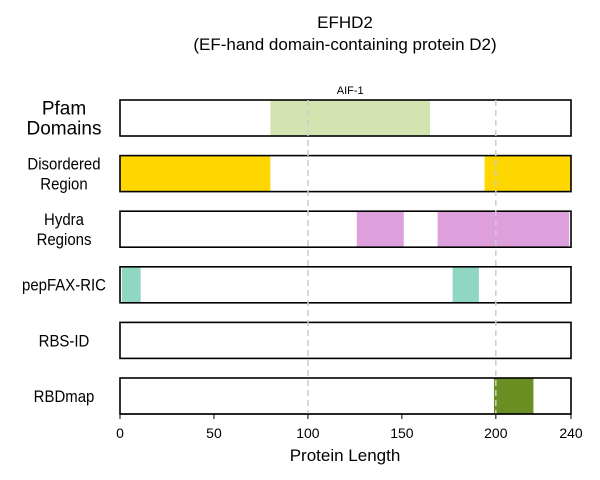 Image resolution: width=600 pixels, height=480 pixels. Describe the element at coordinates (64, 342) in the screenshot. I see `track-label: RBS-ID` at that location.